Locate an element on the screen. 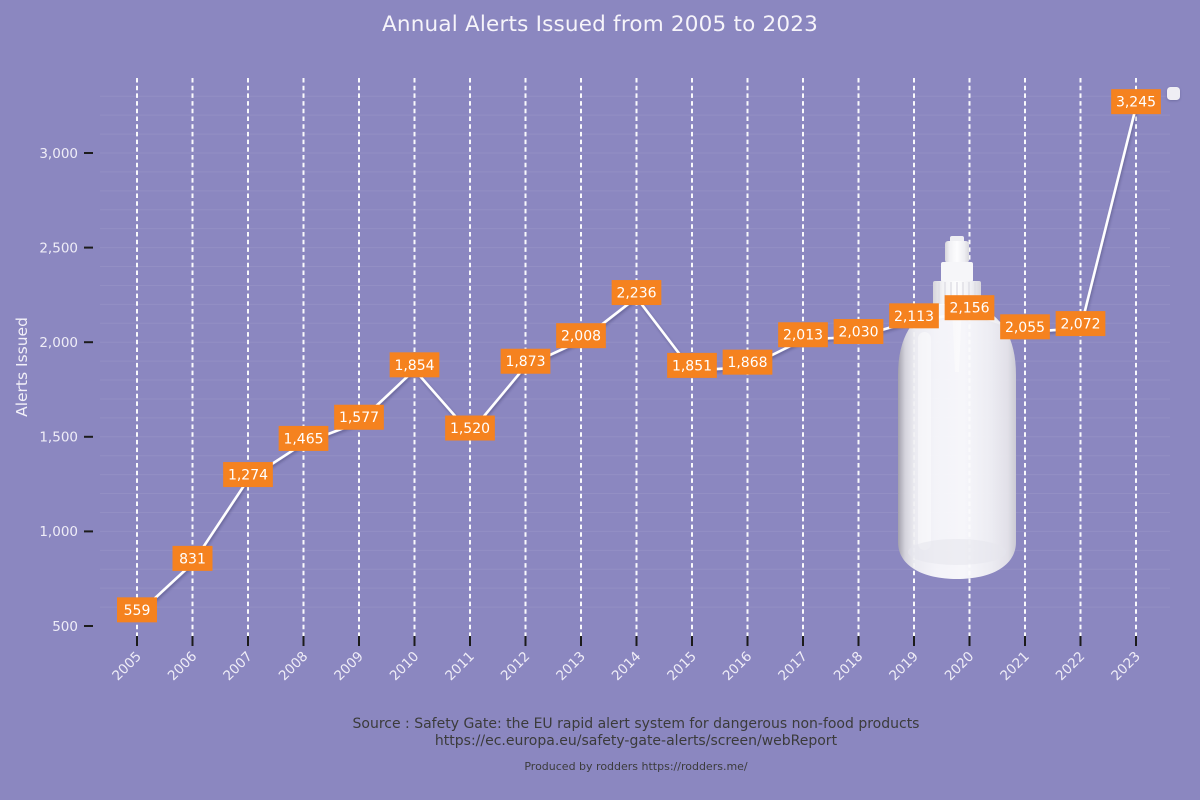 The height and width of the screenshot is (800, 1200). value-label: 2,055 is located at coordinates (1025, 327).